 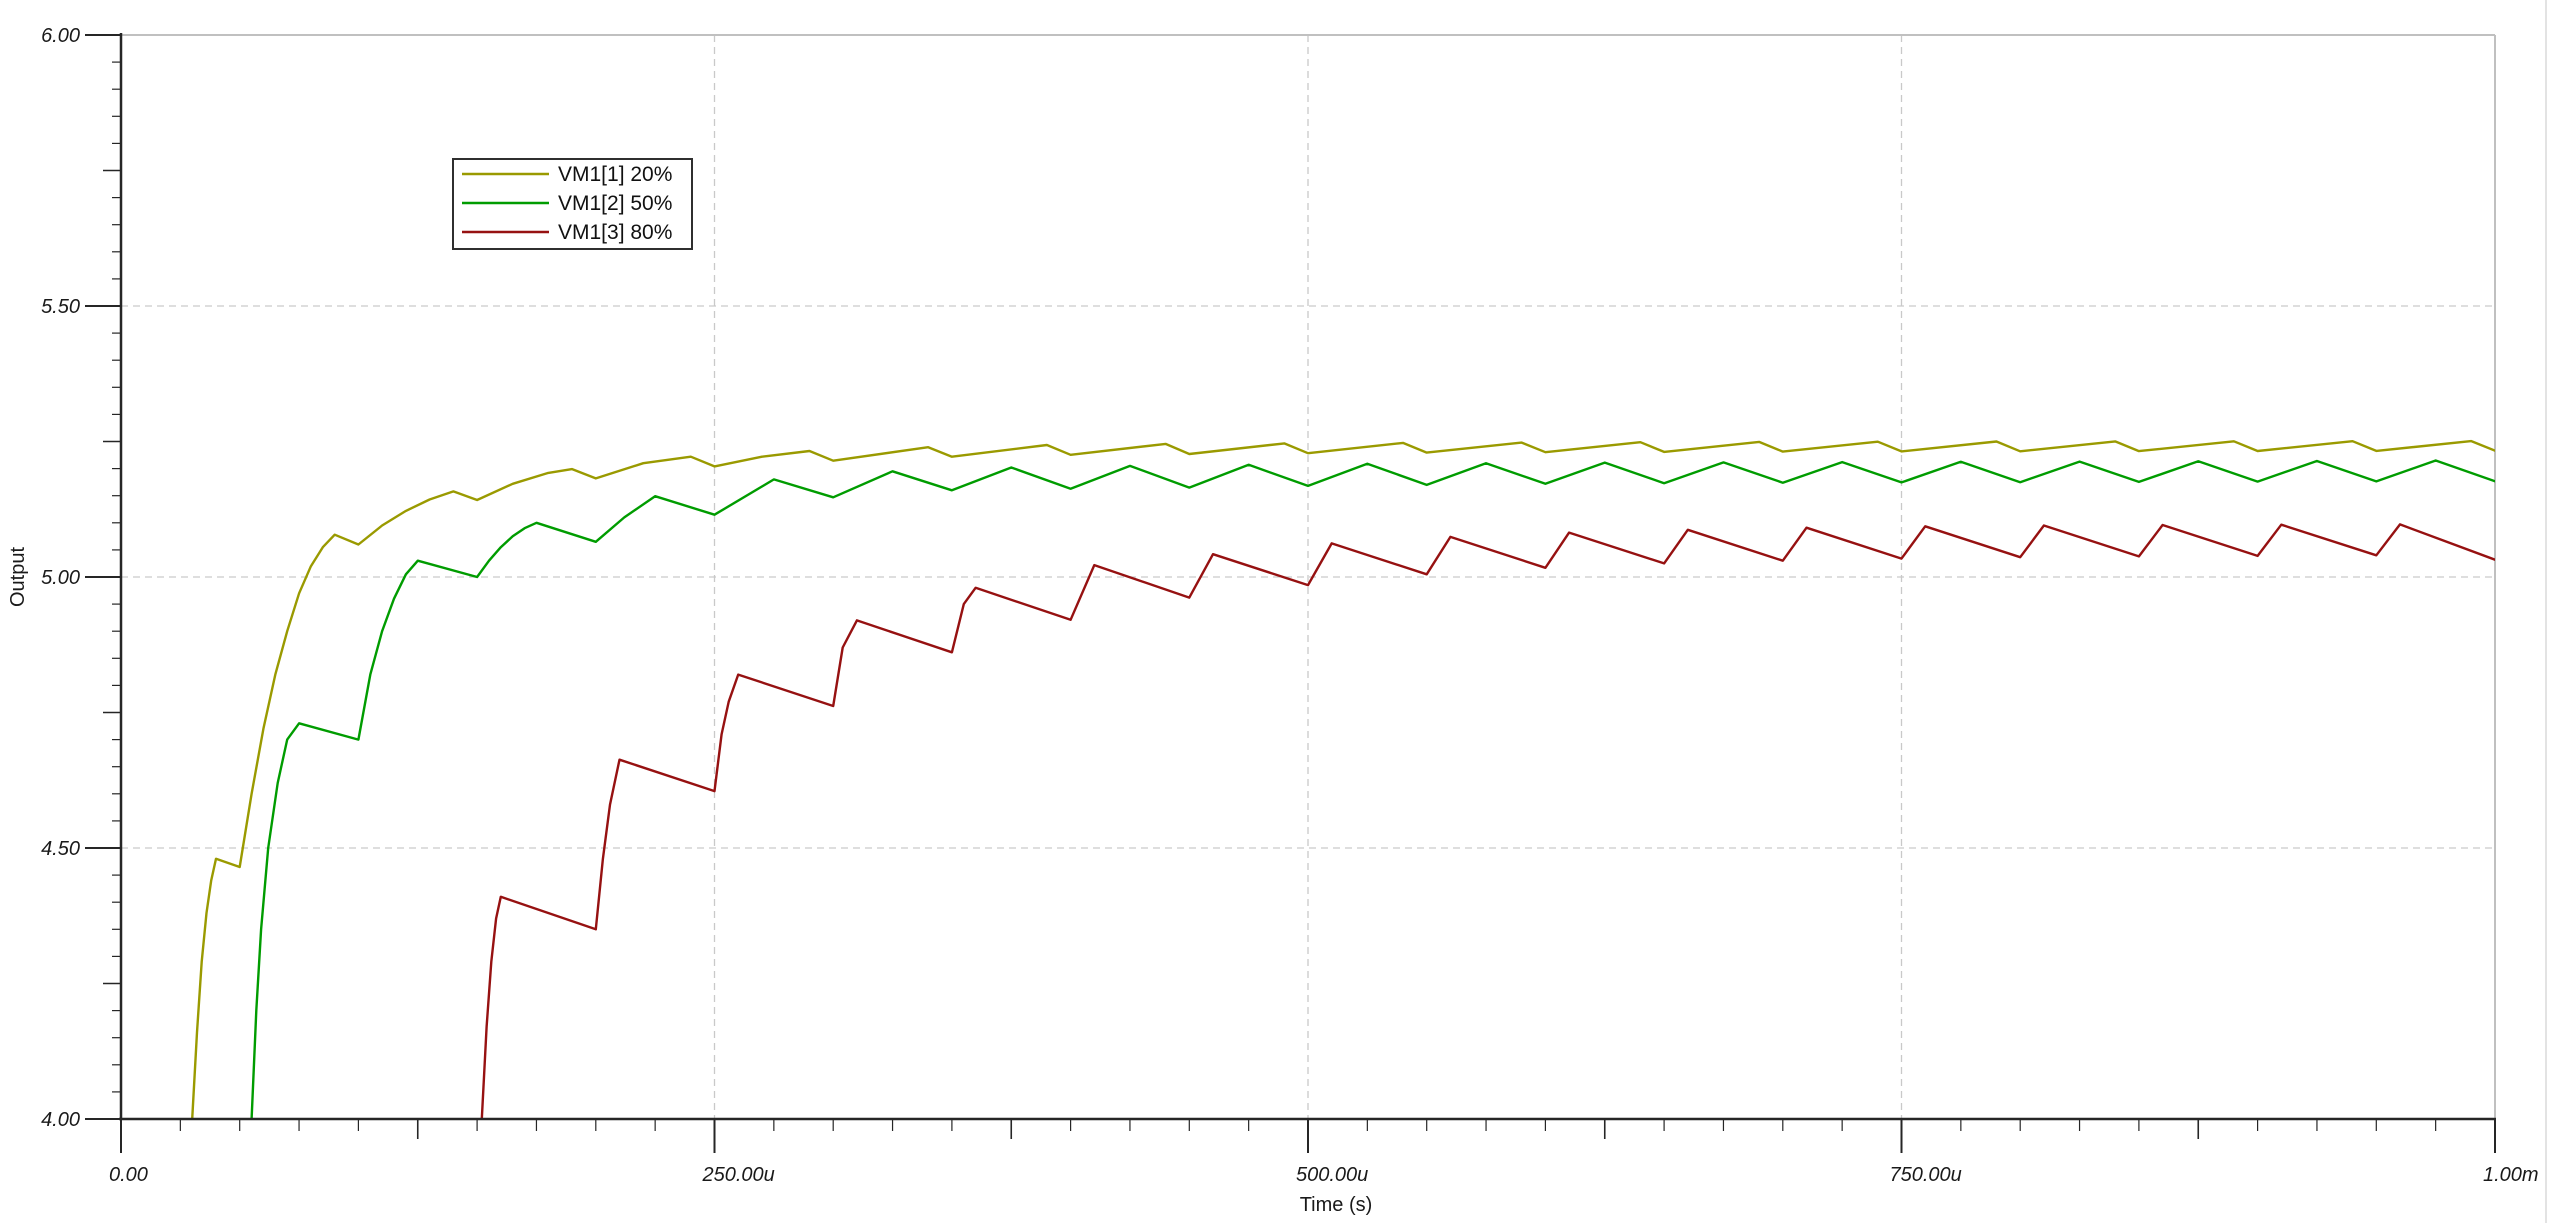 I want to click on y-tick-label: 4.00, so click(x=60, y=1120).